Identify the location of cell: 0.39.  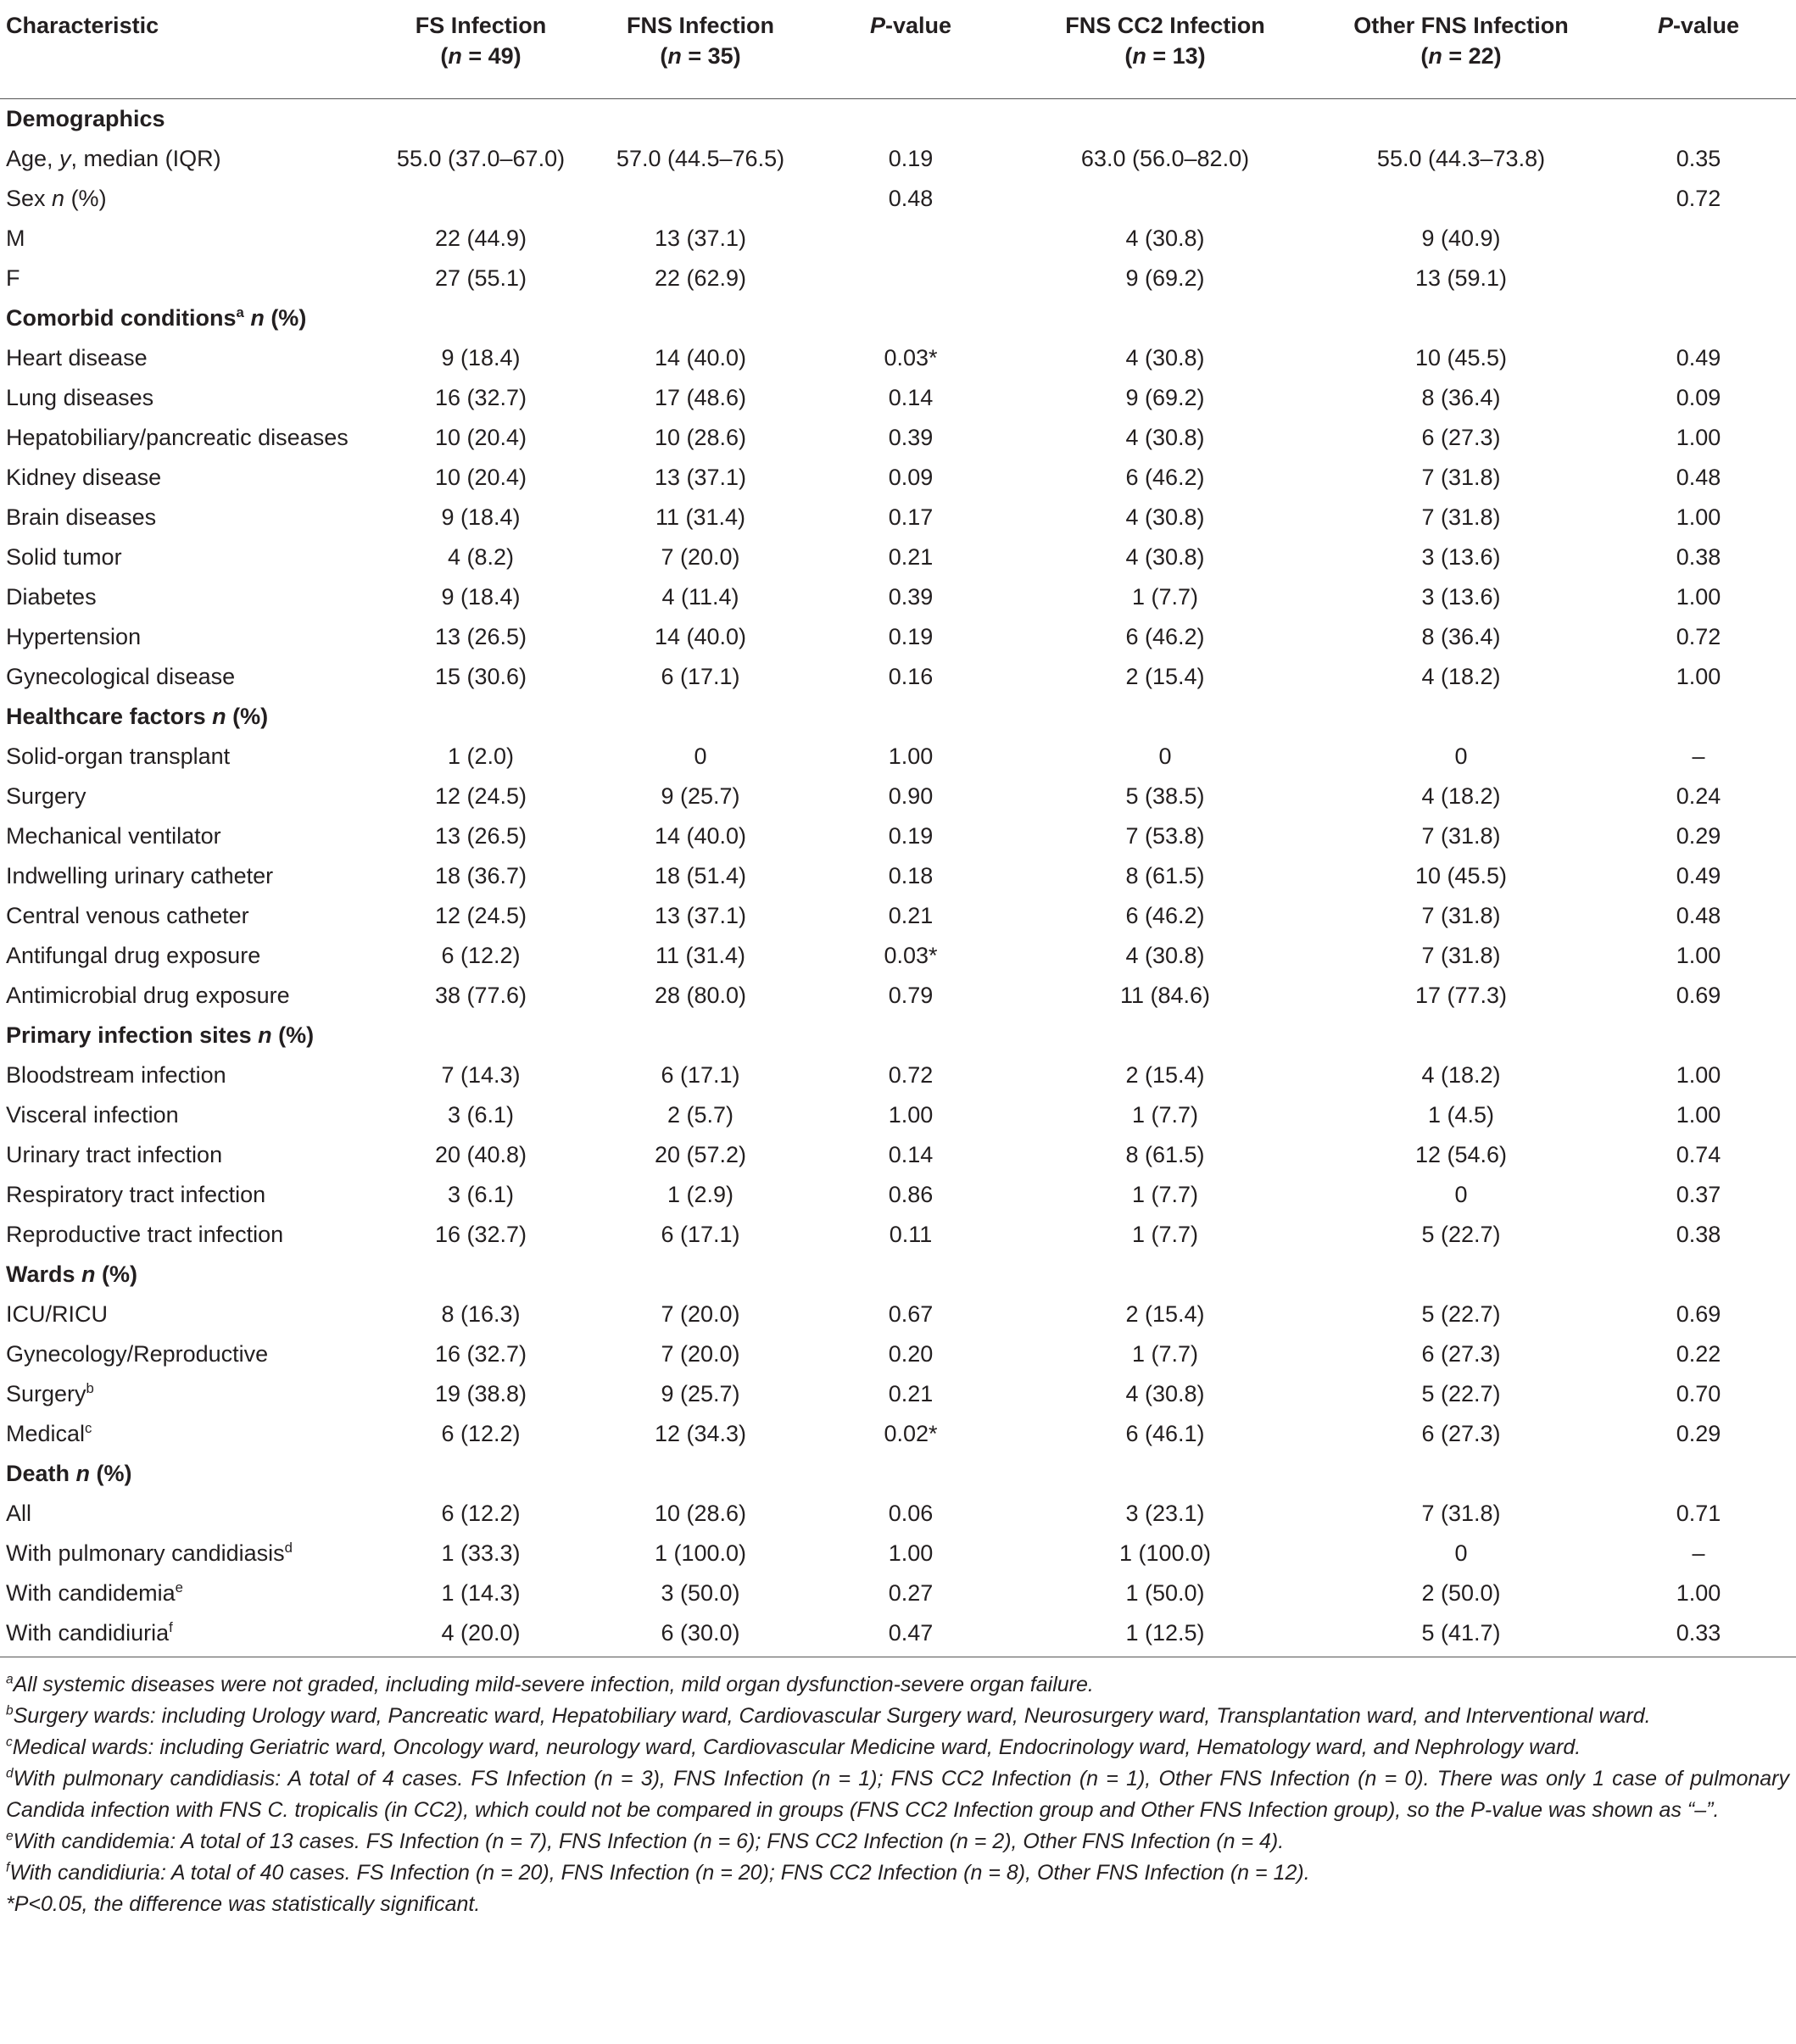
(910, 597).